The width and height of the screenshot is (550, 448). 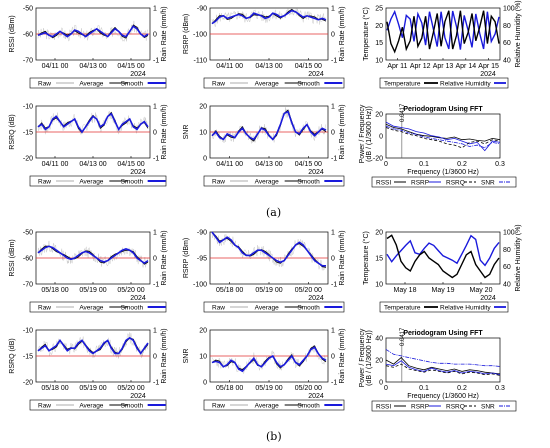 I want to click on y-tick-label: -95, so click(x=202, y=259).